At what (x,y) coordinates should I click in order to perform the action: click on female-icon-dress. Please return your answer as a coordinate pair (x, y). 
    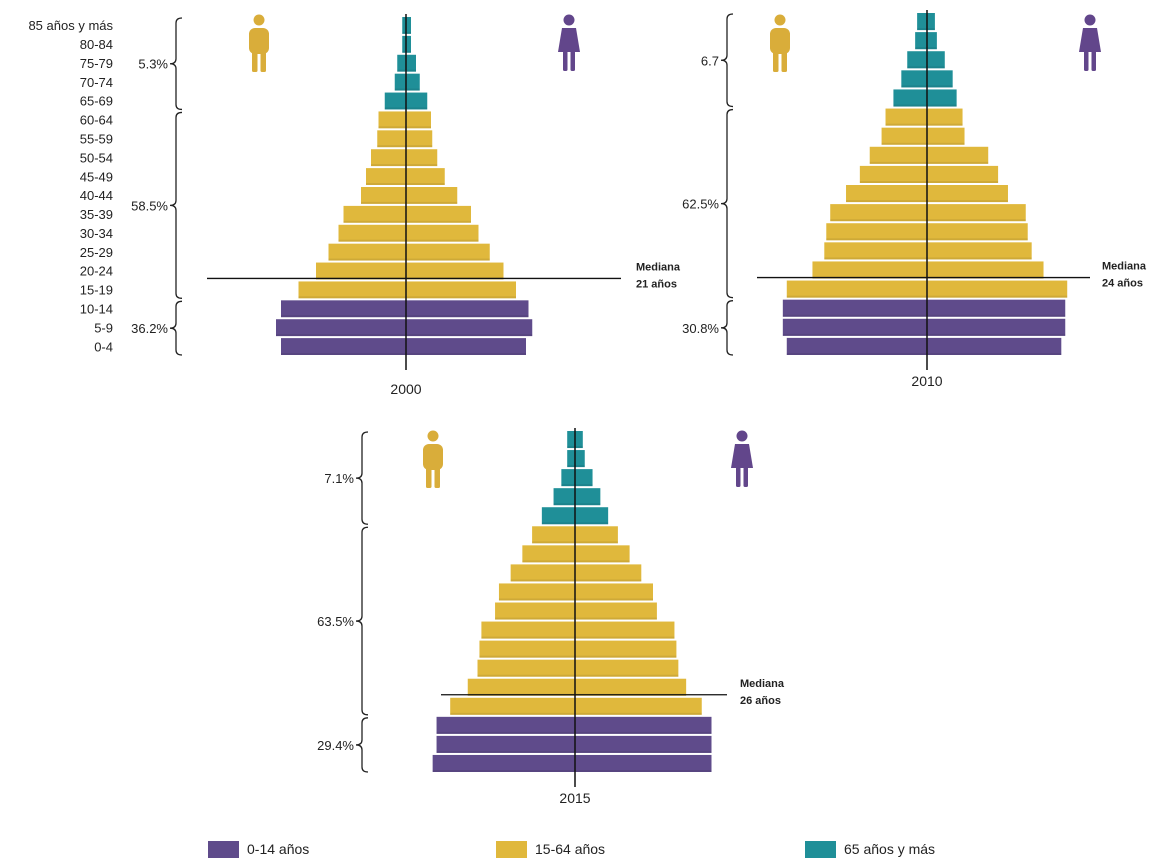
    Looking at the image, I should click on (742, 456).